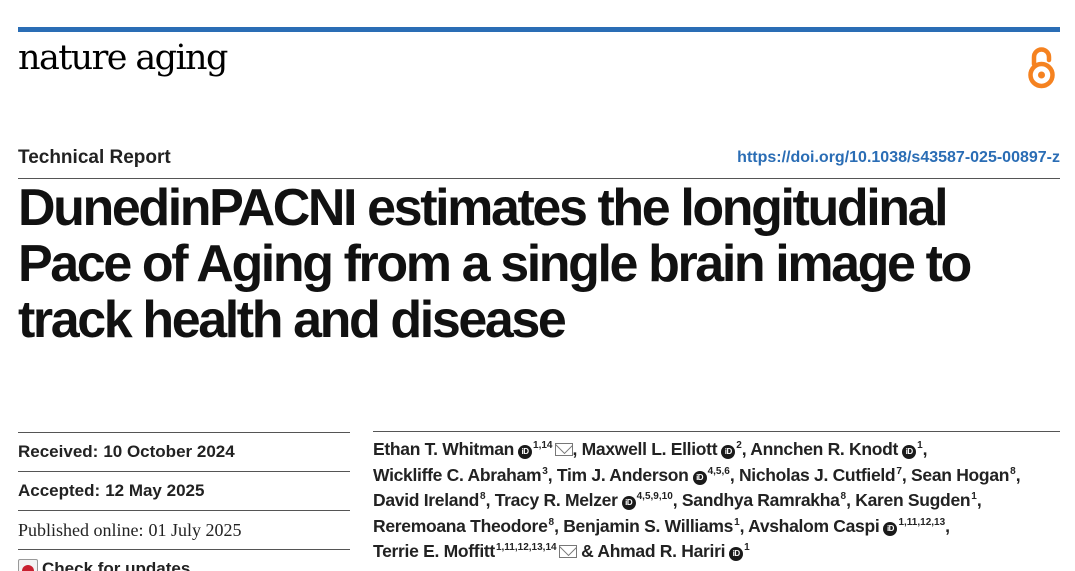  Describe the element at coordinates (59, 490) in the screenshot. I see `accepted-label: Accepted:` at that location.